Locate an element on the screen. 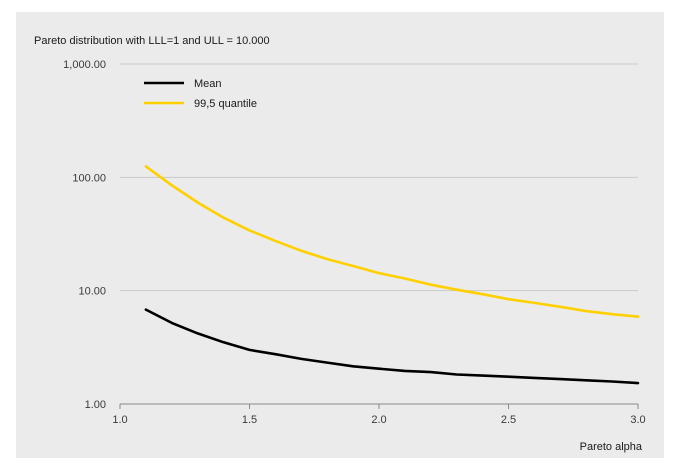  x-tick-labels: 1.0 1.5 2.0 2.5 3.0 is located at coordinates (378, 420).